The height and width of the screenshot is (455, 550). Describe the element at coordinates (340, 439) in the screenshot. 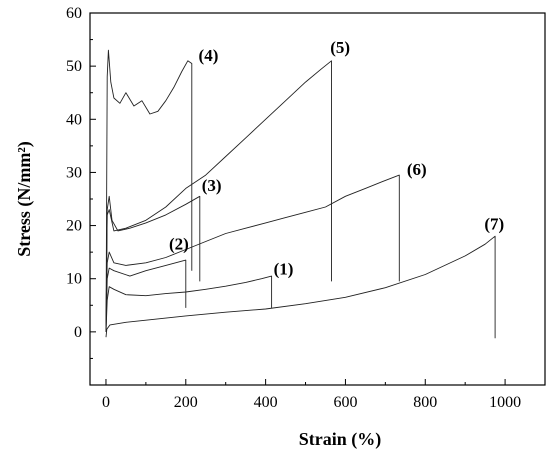

I see `x-axis-title: Strain (%)` at that location.